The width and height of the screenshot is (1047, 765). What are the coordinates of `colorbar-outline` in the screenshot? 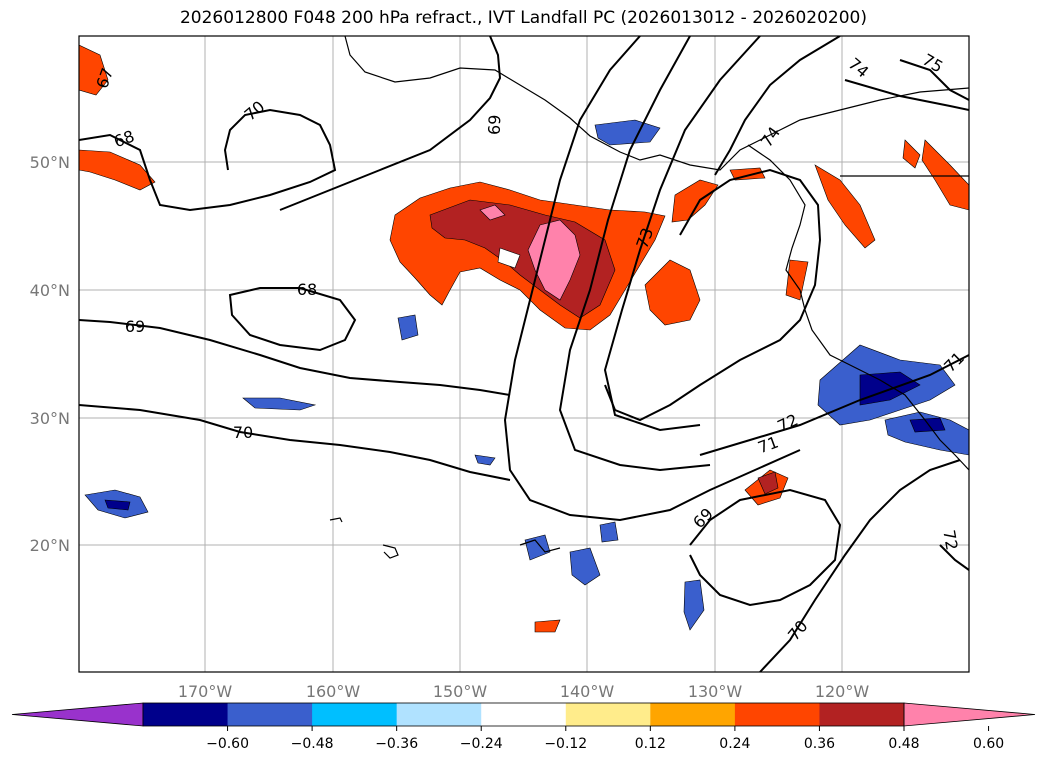 It's located at (523, 714).